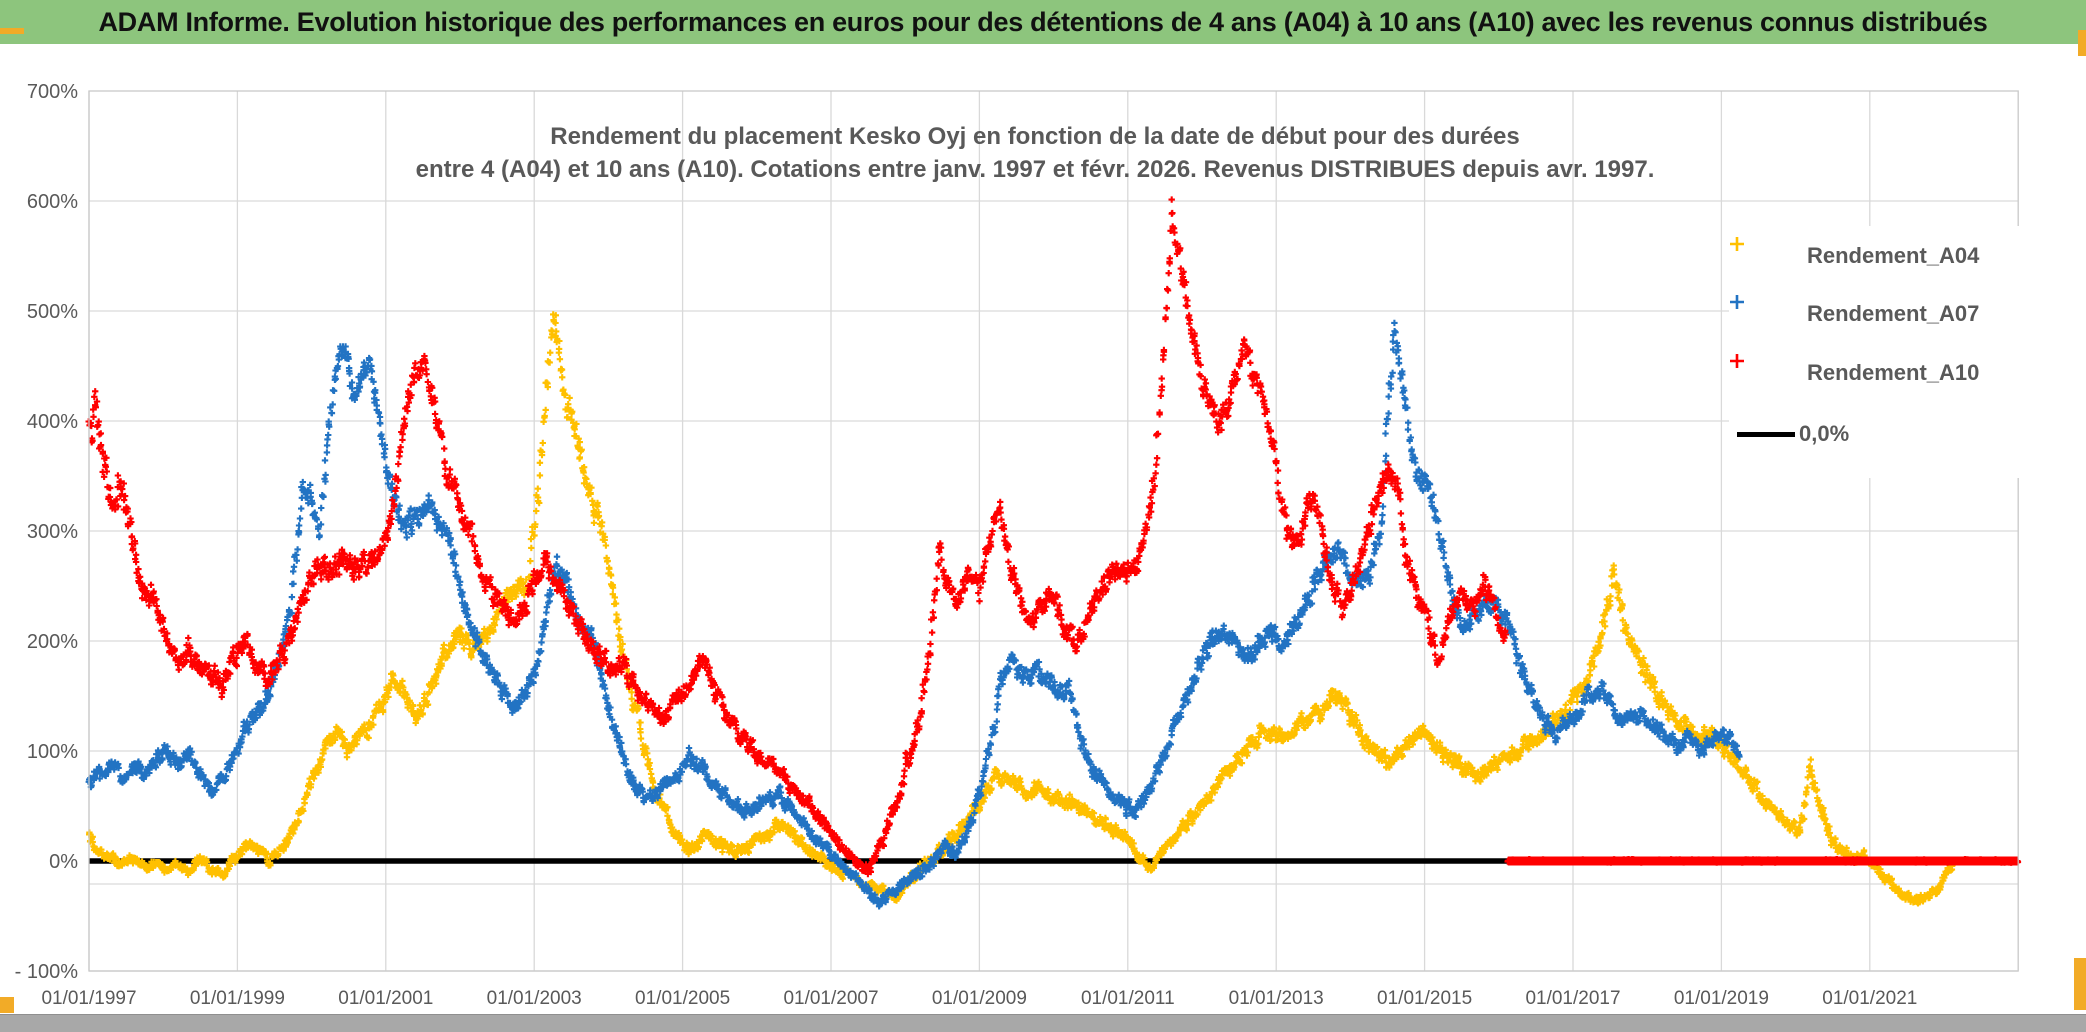 This screenshot has height=1032, width=2086. What do you see at coordinates (1043, 1023) in the screenshot?
I see `bottom-bar` at bounding box center [1043, 1023].